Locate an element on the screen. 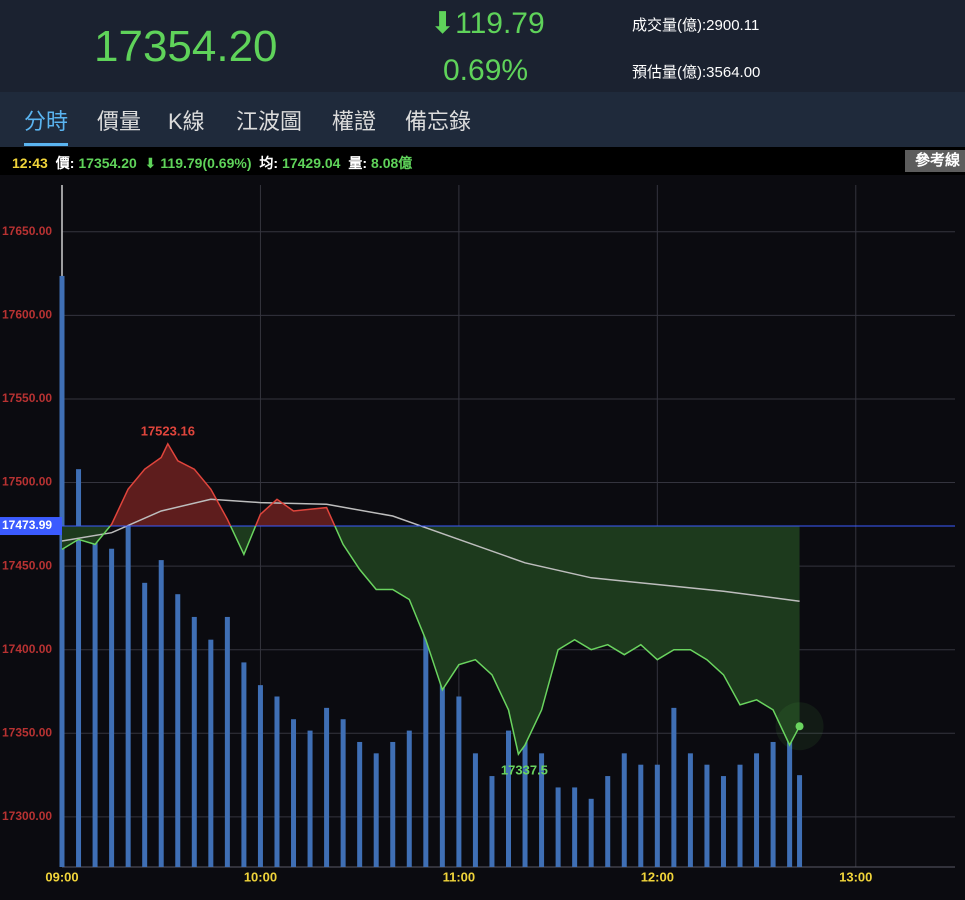 The height and width of the screenshot is (900, 965). tab: 江波圖 is located at coordinates (269, 121).